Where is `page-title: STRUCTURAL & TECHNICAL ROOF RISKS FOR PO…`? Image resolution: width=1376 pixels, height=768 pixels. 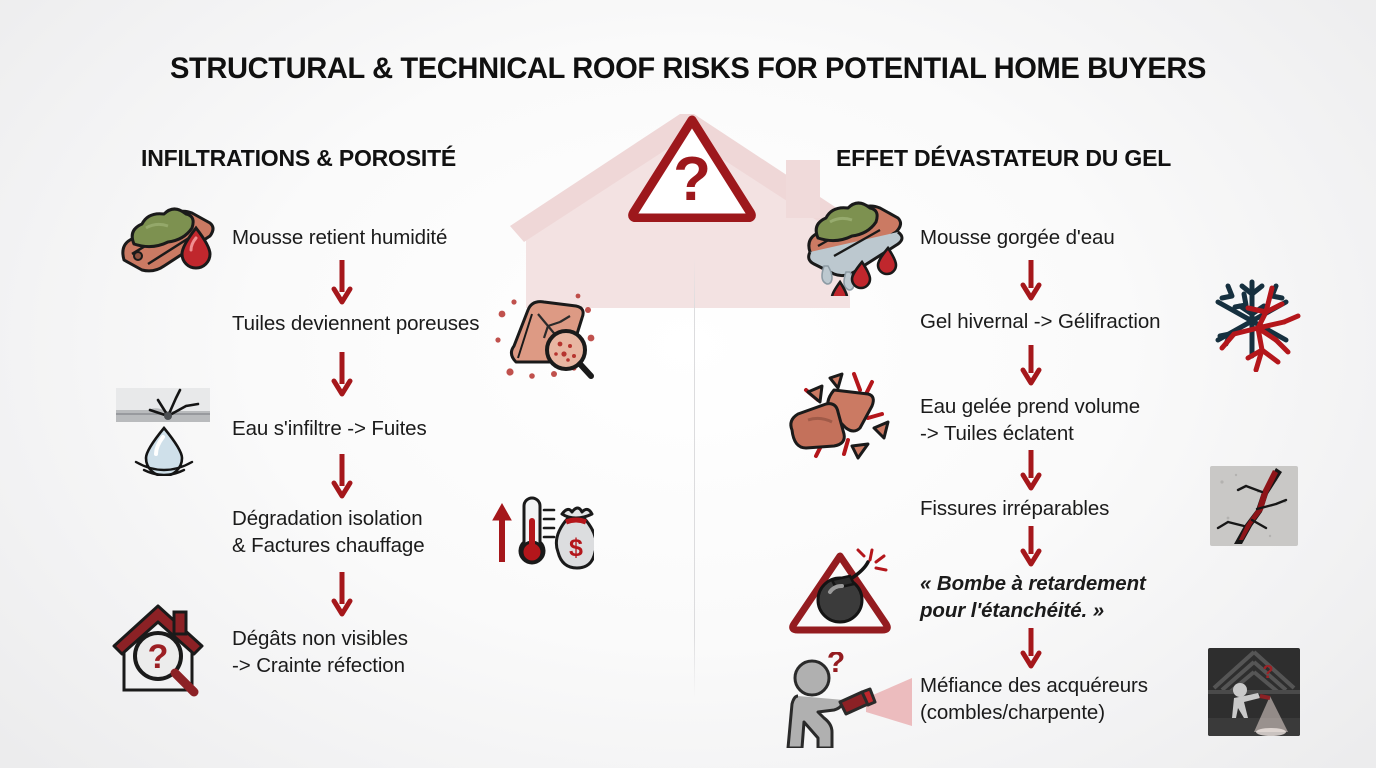
page-title: STRUCTURAL & TECHNICAL ROOF RISKS FOR PO… is located at coordinates (688, 68).